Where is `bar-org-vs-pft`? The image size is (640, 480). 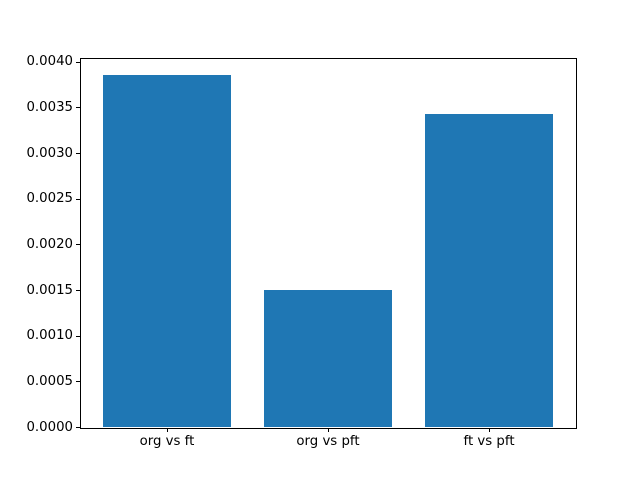
bar-org-vs-pft is located at coordinates (328, 358).